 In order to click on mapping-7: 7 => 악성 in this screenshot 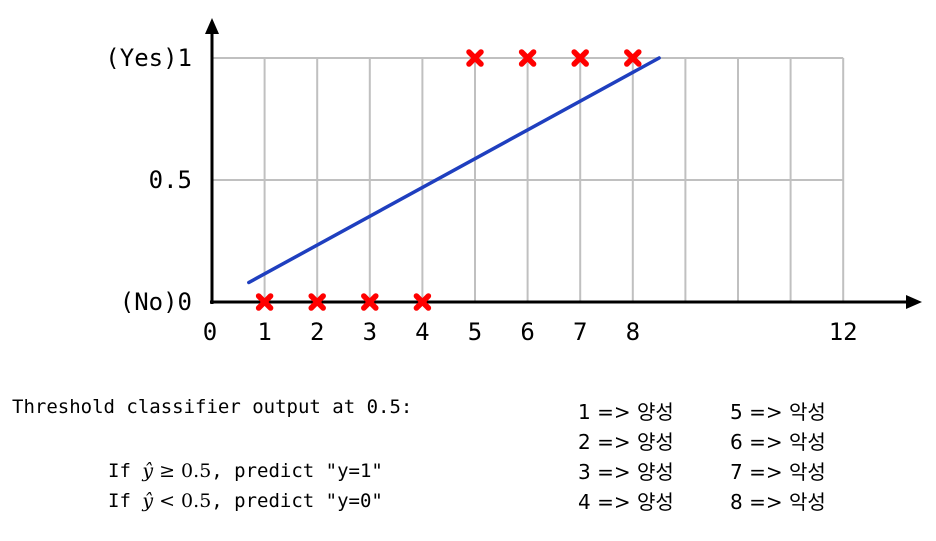, I will do `click(778, 472)`.